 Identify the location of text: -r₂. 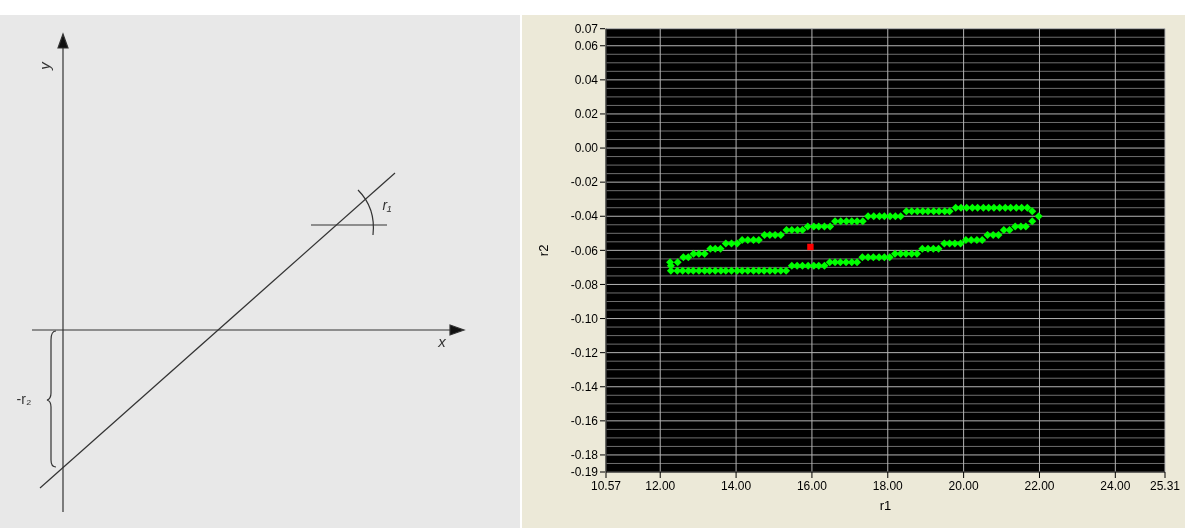
(24, 399).